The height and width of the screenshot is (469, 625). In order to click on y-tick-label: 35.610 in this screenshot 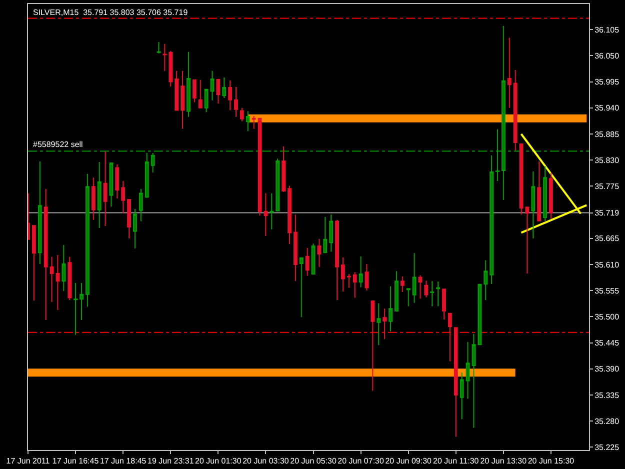, I will do `click(607, 265)`.